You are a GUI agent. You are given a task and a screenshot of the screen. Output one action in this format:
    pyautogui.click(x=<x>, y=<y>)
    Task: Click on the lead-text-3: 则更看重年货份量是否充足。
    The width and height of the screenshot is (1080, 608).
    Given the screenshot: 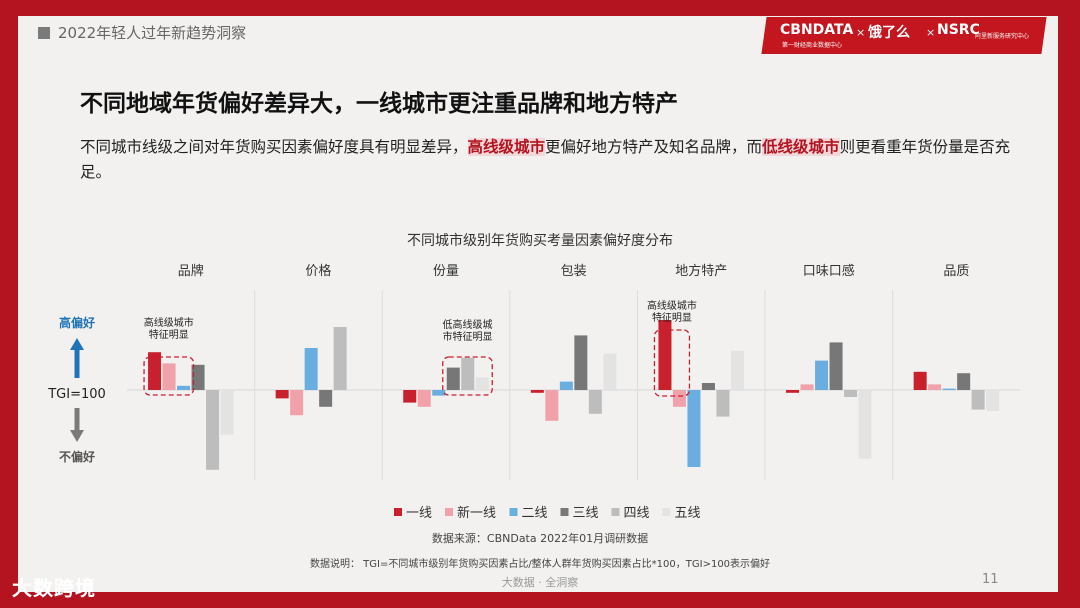 What is the action you would take?
    pyautogui.click(x=545, y=159)
    